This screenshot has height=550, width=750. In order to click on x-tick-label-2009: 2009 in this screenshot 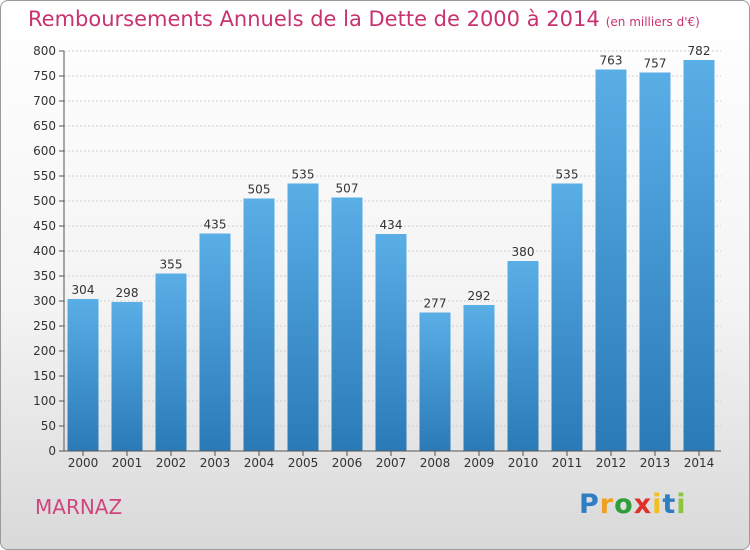, I will do `click(479, 463)`.